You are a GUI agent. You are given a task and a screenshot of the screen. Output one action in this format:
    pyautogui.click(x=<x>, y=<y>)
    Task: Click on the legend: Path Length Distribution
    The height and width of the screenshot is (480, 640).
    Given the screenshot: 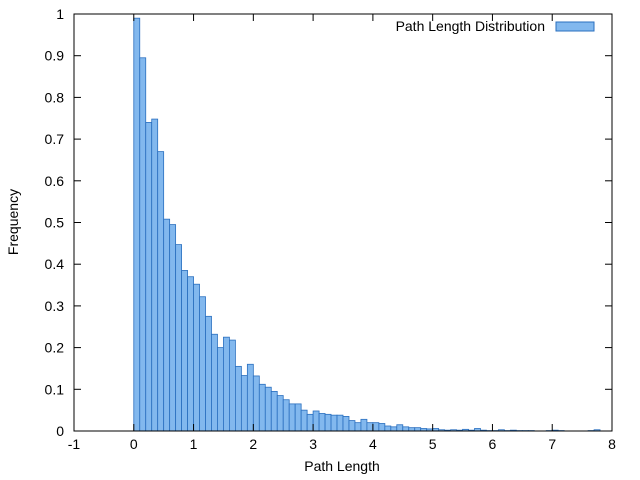 What is the action you would take?
    pyautogui.click(x=495, y=26)
    